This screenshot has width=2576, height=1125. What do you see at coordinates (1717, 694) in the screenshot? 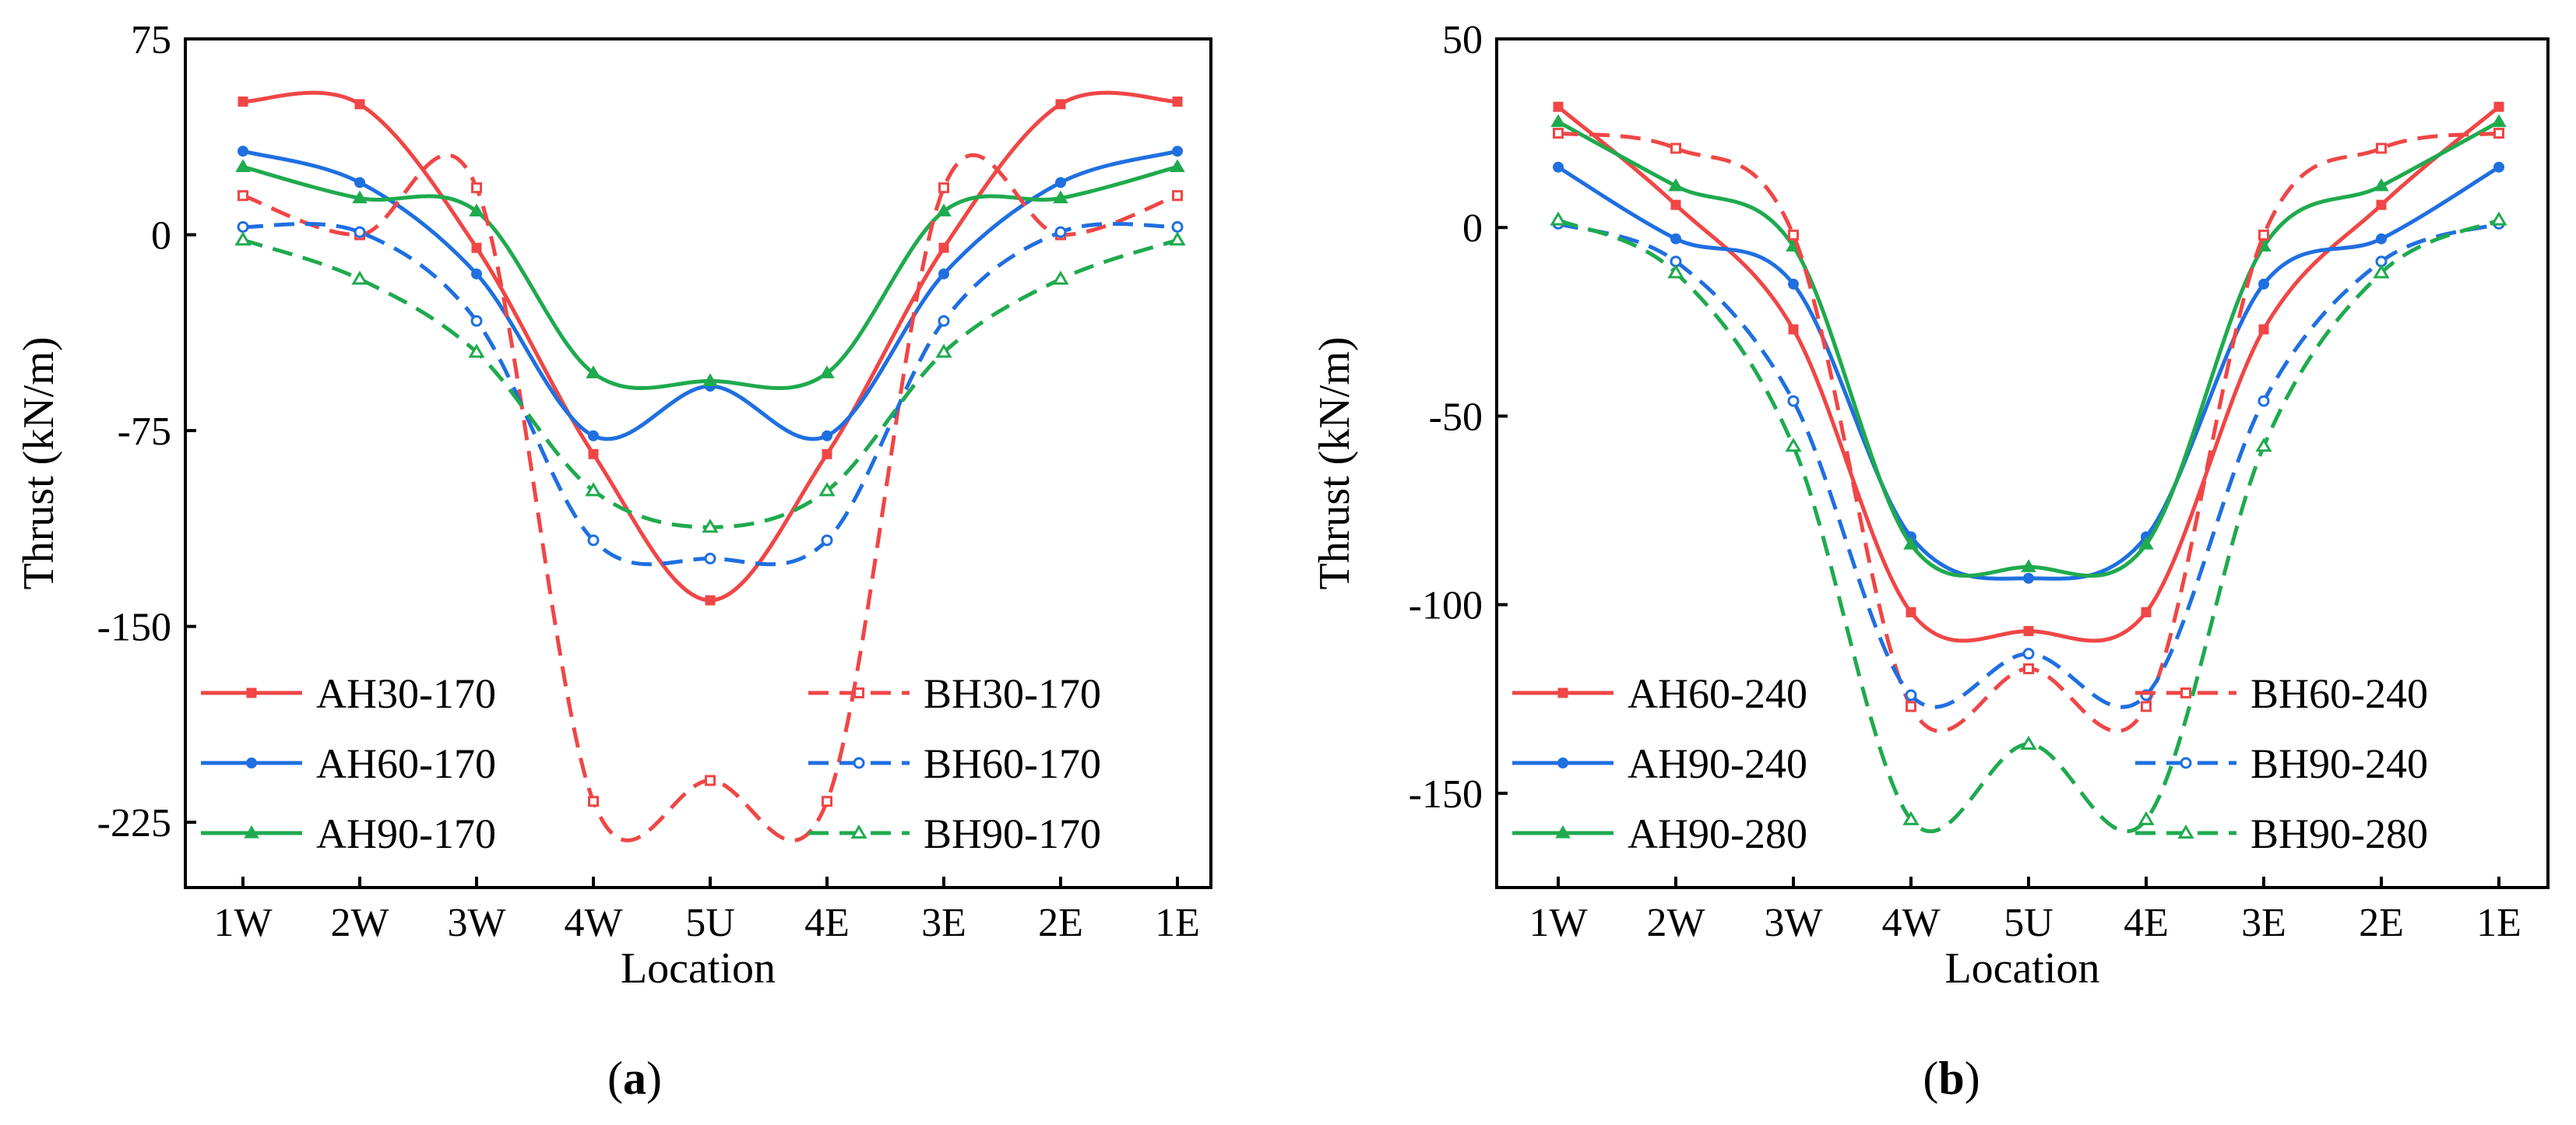
I see `legend-label: AH60-240` at bounding box center [1717, 694].